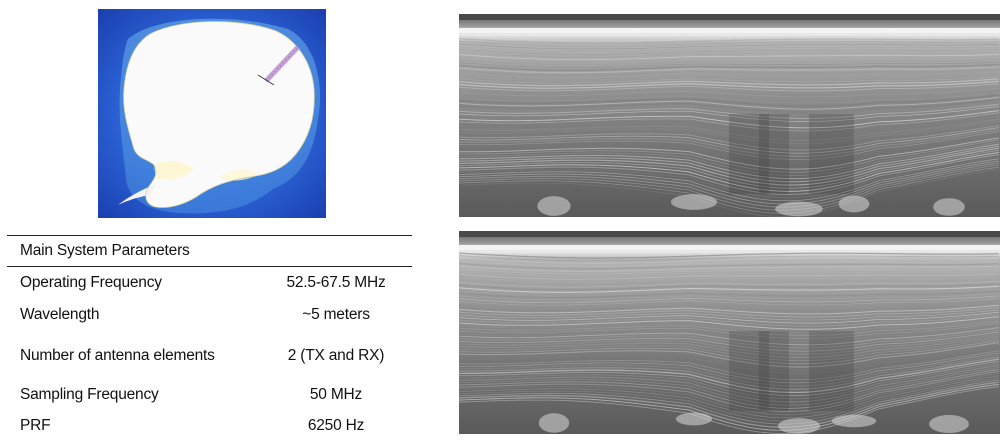  I want to click on param-value: 2 (TX and RX), so click(336, 355).